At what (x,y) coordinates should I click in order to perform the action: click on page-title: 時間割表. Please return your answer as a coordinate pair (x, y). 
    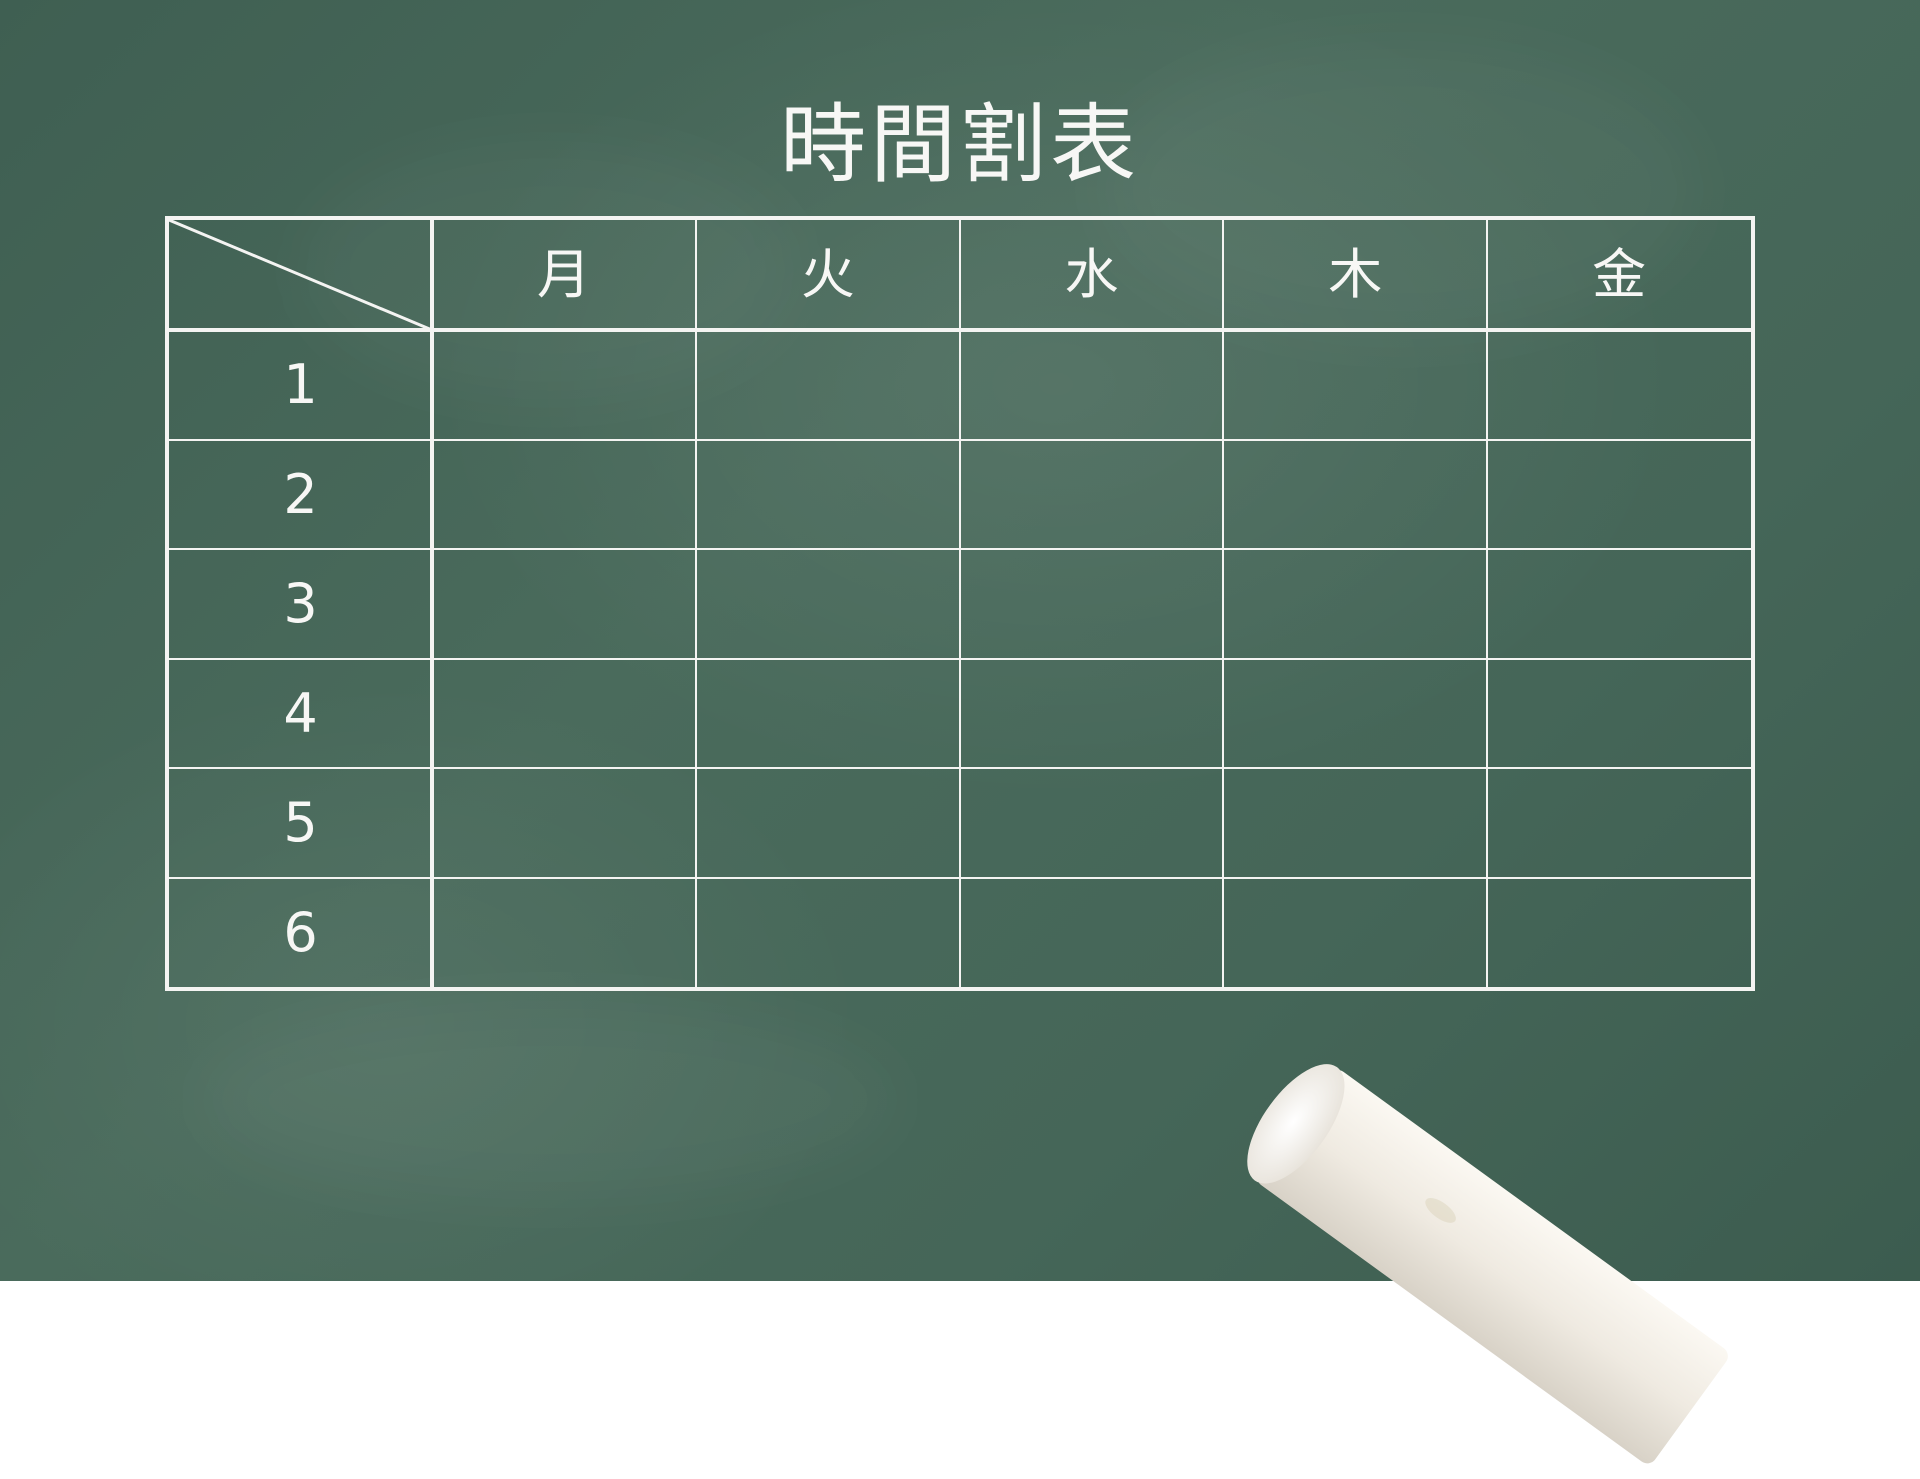
    Looking at the image, I should click on (960, 145).